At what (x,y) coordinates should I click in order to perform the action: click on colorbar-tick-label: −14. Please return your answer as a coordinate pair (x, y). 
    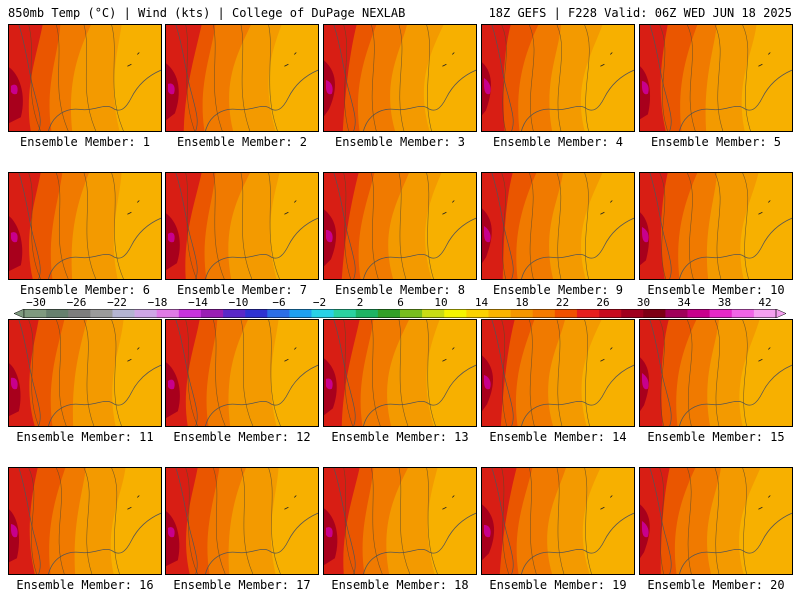
    Looking at the image, I should click on (198, 302).